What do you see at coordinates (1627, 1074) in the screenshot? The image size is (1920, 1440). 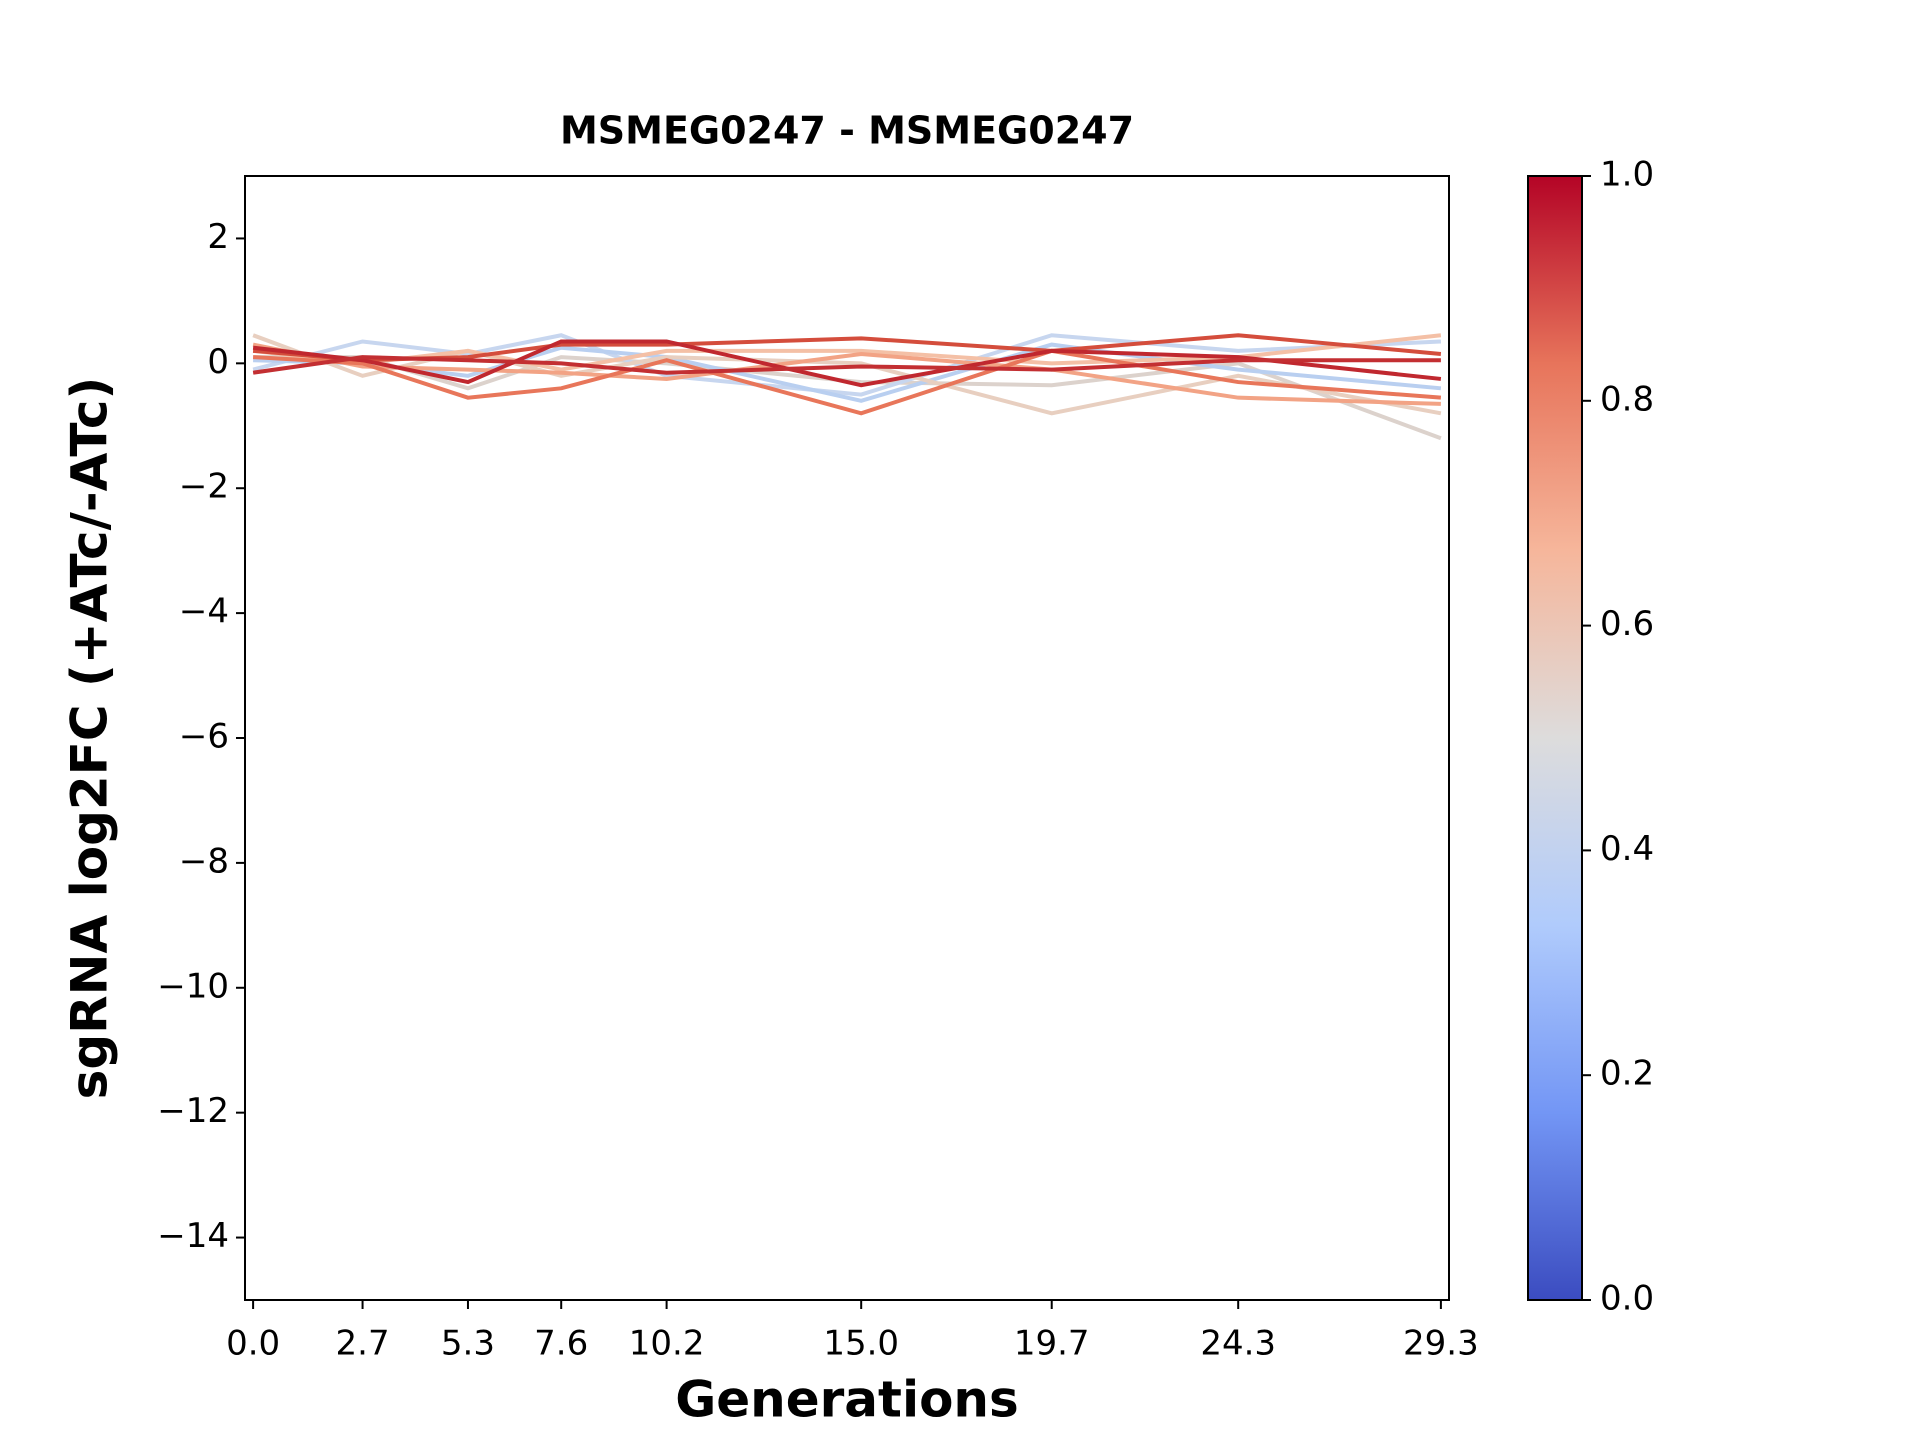 I see `colorbar-tick-label: 0.2` at bounding box center [1627, 1074].